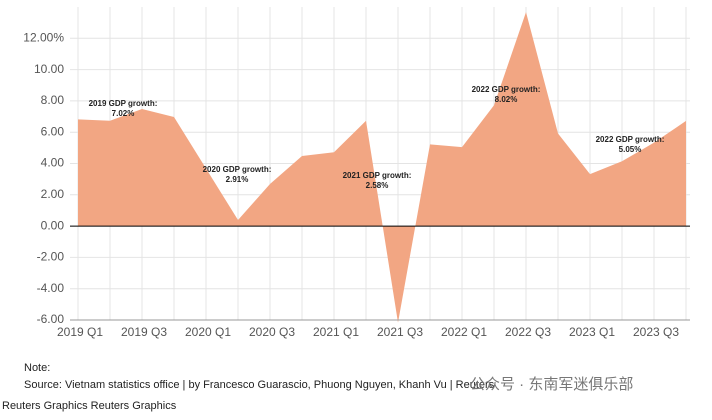 This screenshot has height=420, width=712. What do you see at coordinates (237, 169) in the screenshot?
I see `annotation-title: 2020 GDP growth:` at bounding box center [237, 169].